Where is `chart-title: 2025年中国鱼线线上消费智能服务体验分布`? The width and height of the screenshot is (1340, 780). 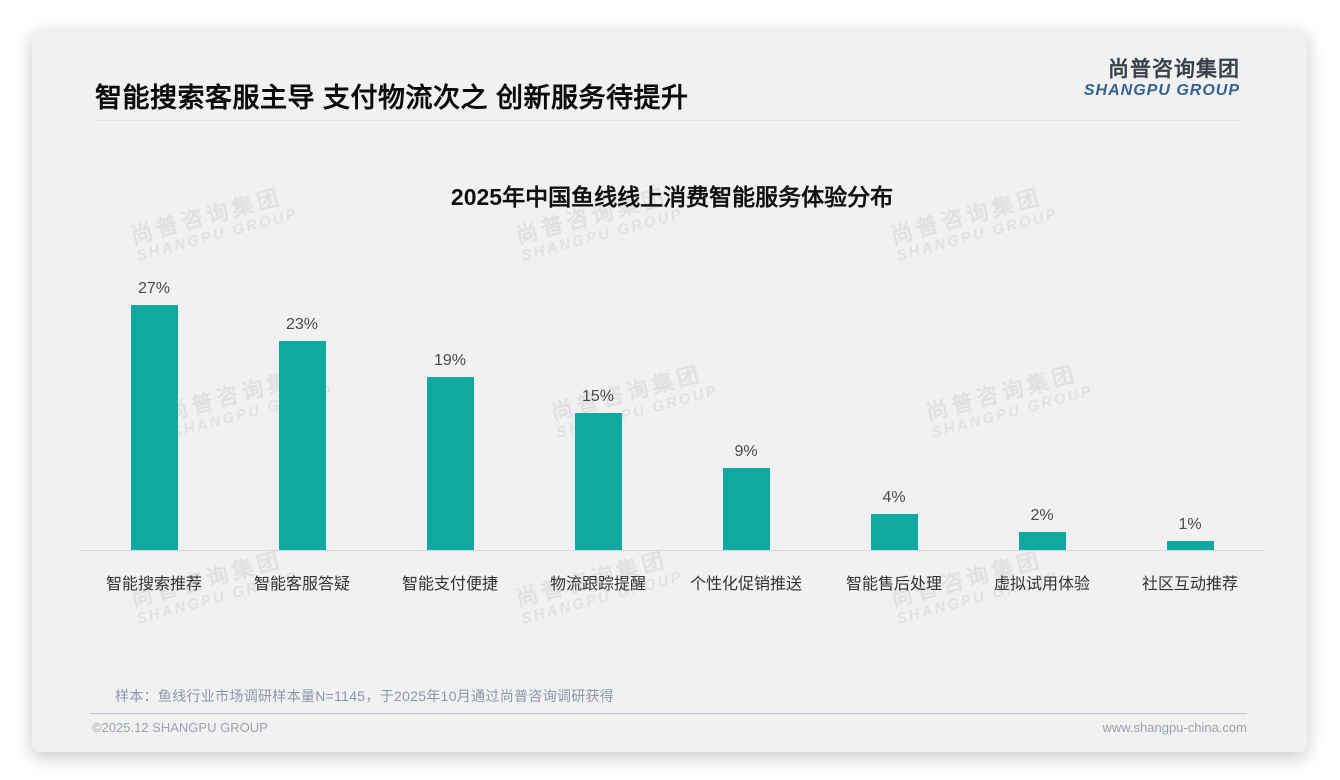
chart-title: 2025年中国鱼线线上消费智能服务体验分布 is located at coordinates (672, 197).